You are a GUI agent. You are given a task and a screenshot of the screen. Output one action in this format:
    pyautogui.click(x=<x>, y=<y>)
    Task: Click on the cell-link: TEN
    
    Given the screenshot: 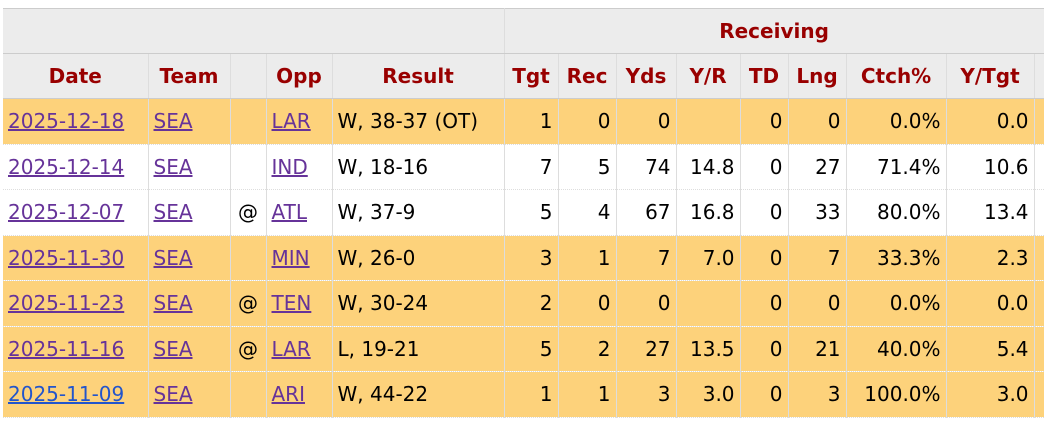 What is the action you would take?
    pyautogui.click(x=291, y=303)
    